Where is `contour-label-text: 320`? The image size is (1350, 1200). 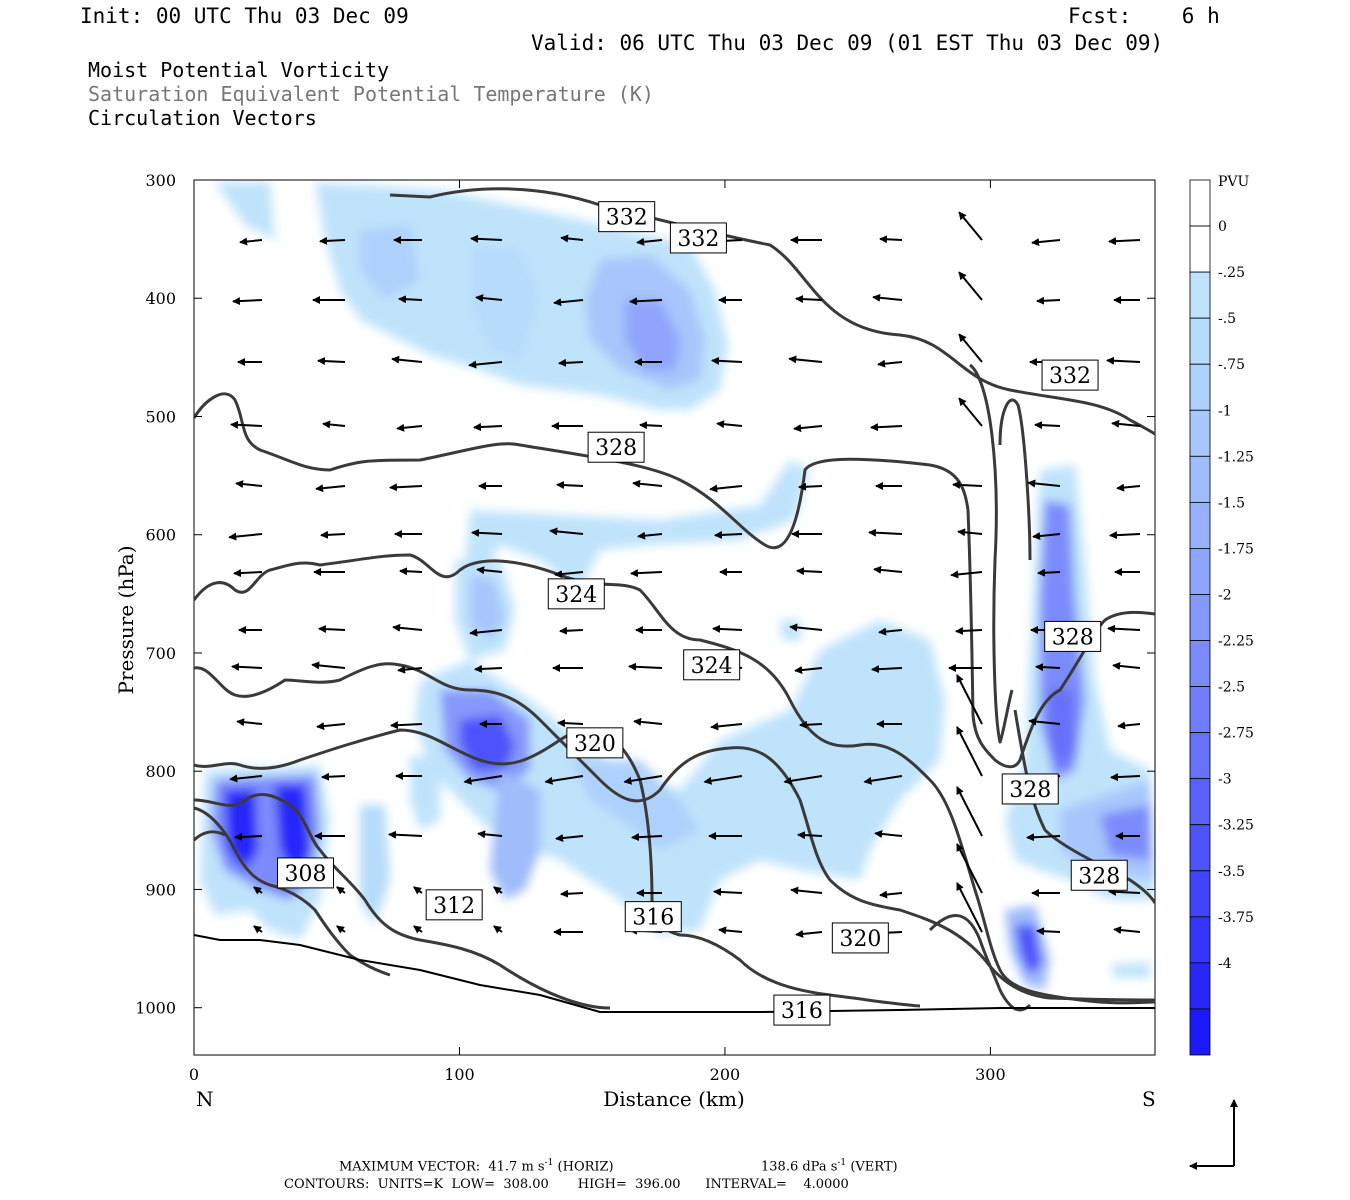 contour-label-text: 320 is located at coordinates (860, 939).